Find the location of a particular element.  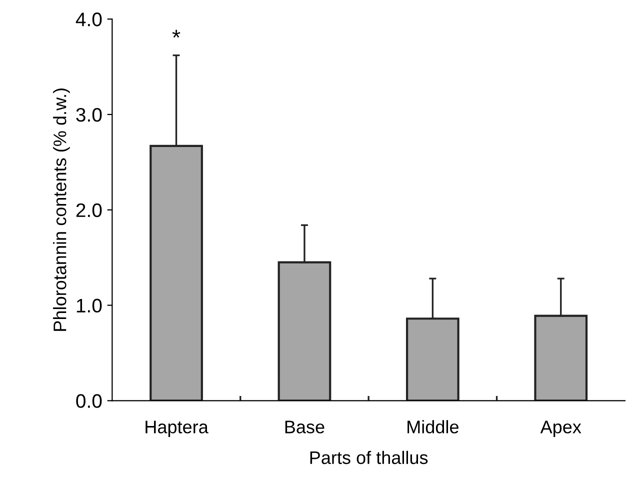

y-tick-label: 1.0 is located at coordinates (89, 305).